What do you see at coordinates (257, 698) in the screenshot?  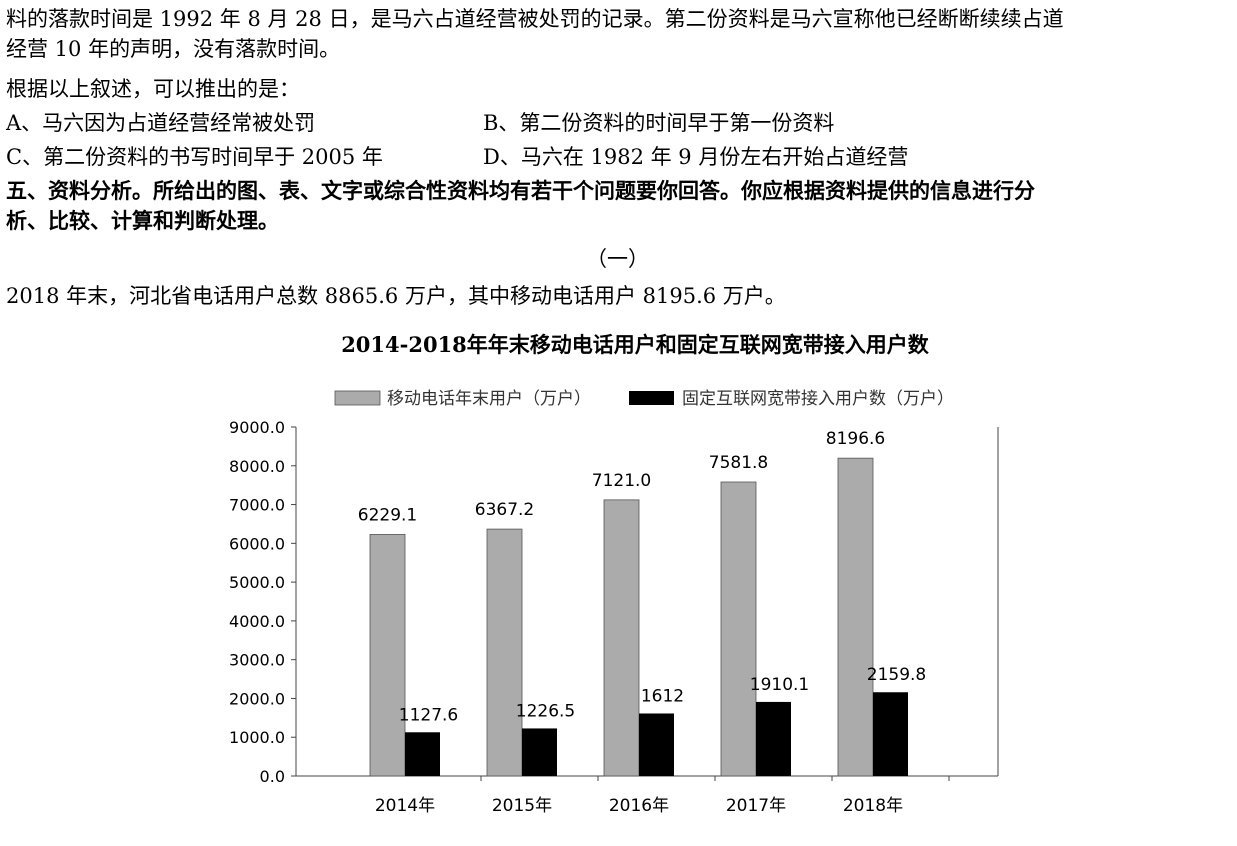 I see `y-tick-label: 2000.0` at bounding box center [257, 698].